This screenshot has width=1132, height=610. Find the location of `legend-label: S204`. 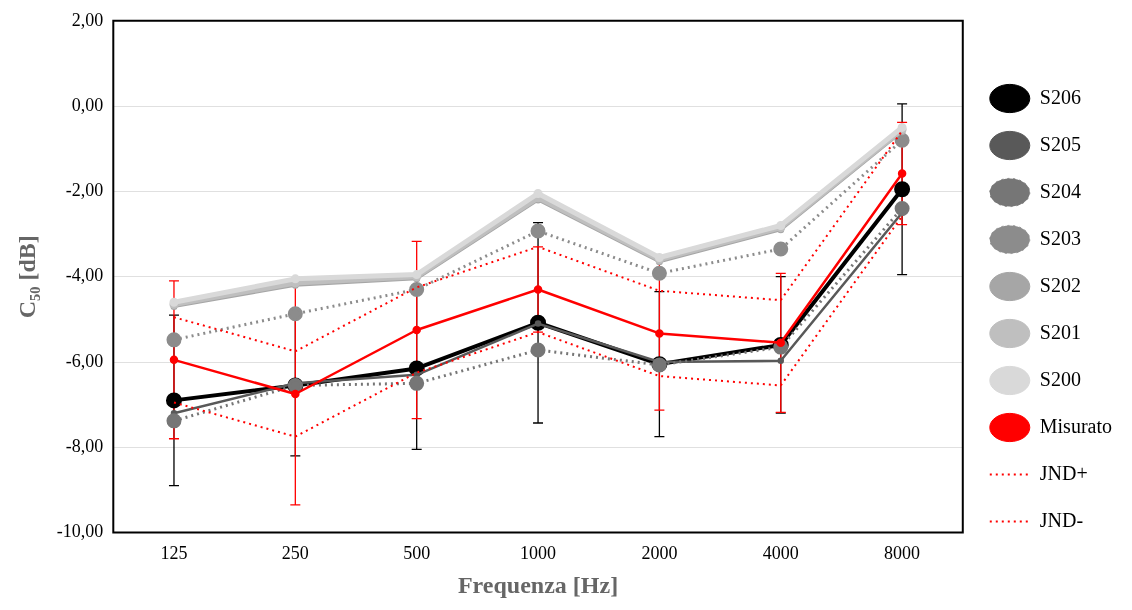

legend-label: S204 is located at coordinates (1060, 190).